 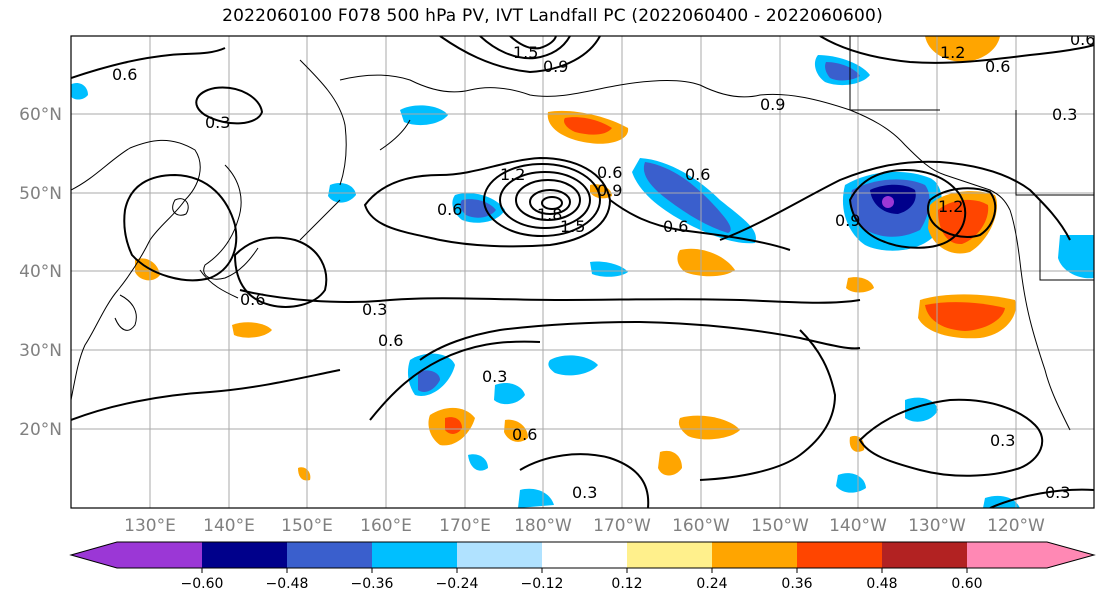 I want to click on lon-label: 170°W, so click(x=622, y=526).